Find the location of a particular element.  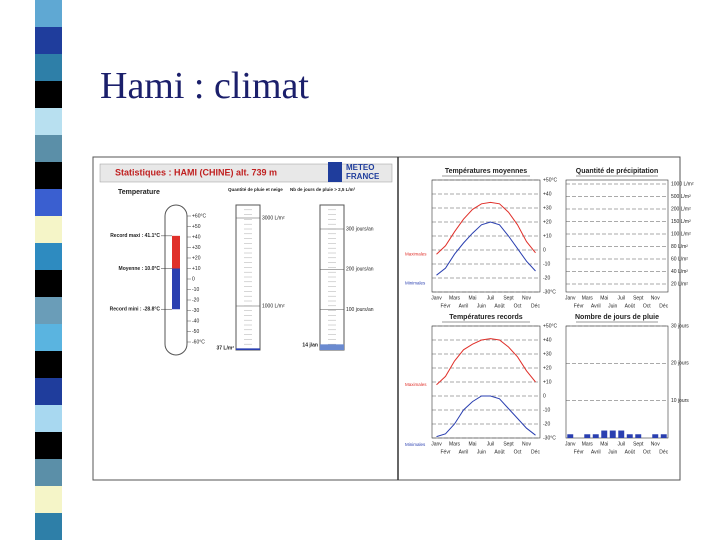

section-title: Quantité de pluie et neige is located at coordinates (255, 189).